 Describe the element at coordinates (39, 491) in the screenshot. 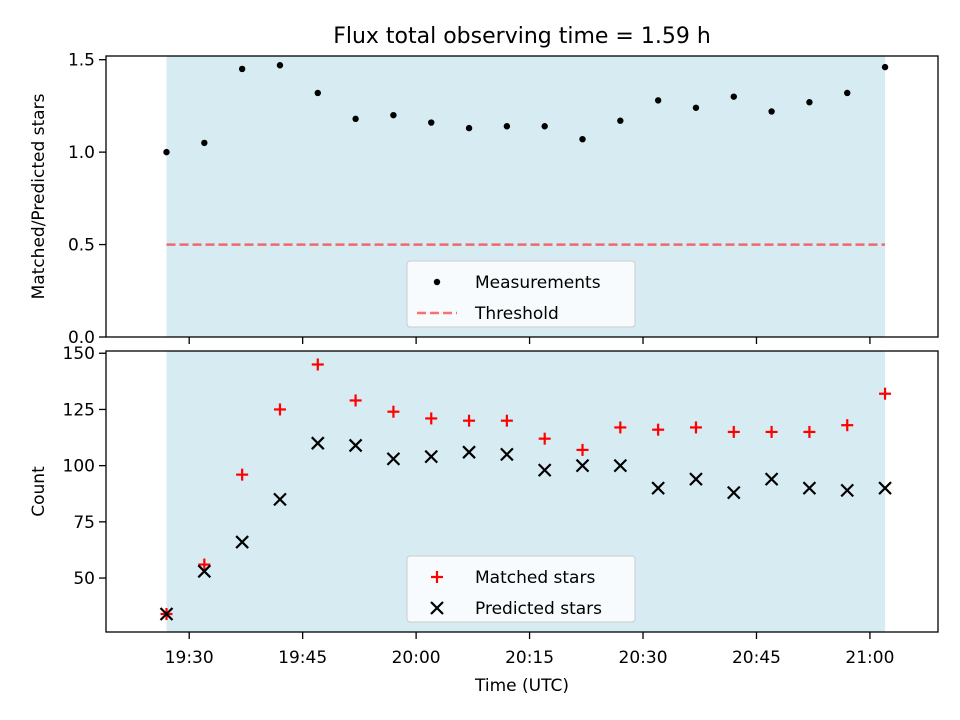

I see `y-axis-label: Count` at that location.